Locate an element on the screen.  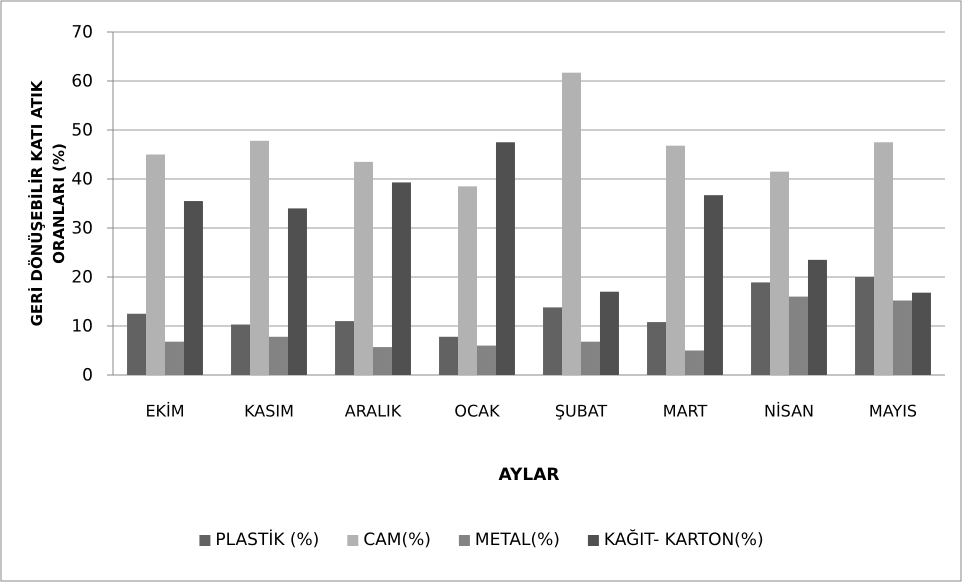
y-tick-label: 20 is located at coordinates (82, 277).